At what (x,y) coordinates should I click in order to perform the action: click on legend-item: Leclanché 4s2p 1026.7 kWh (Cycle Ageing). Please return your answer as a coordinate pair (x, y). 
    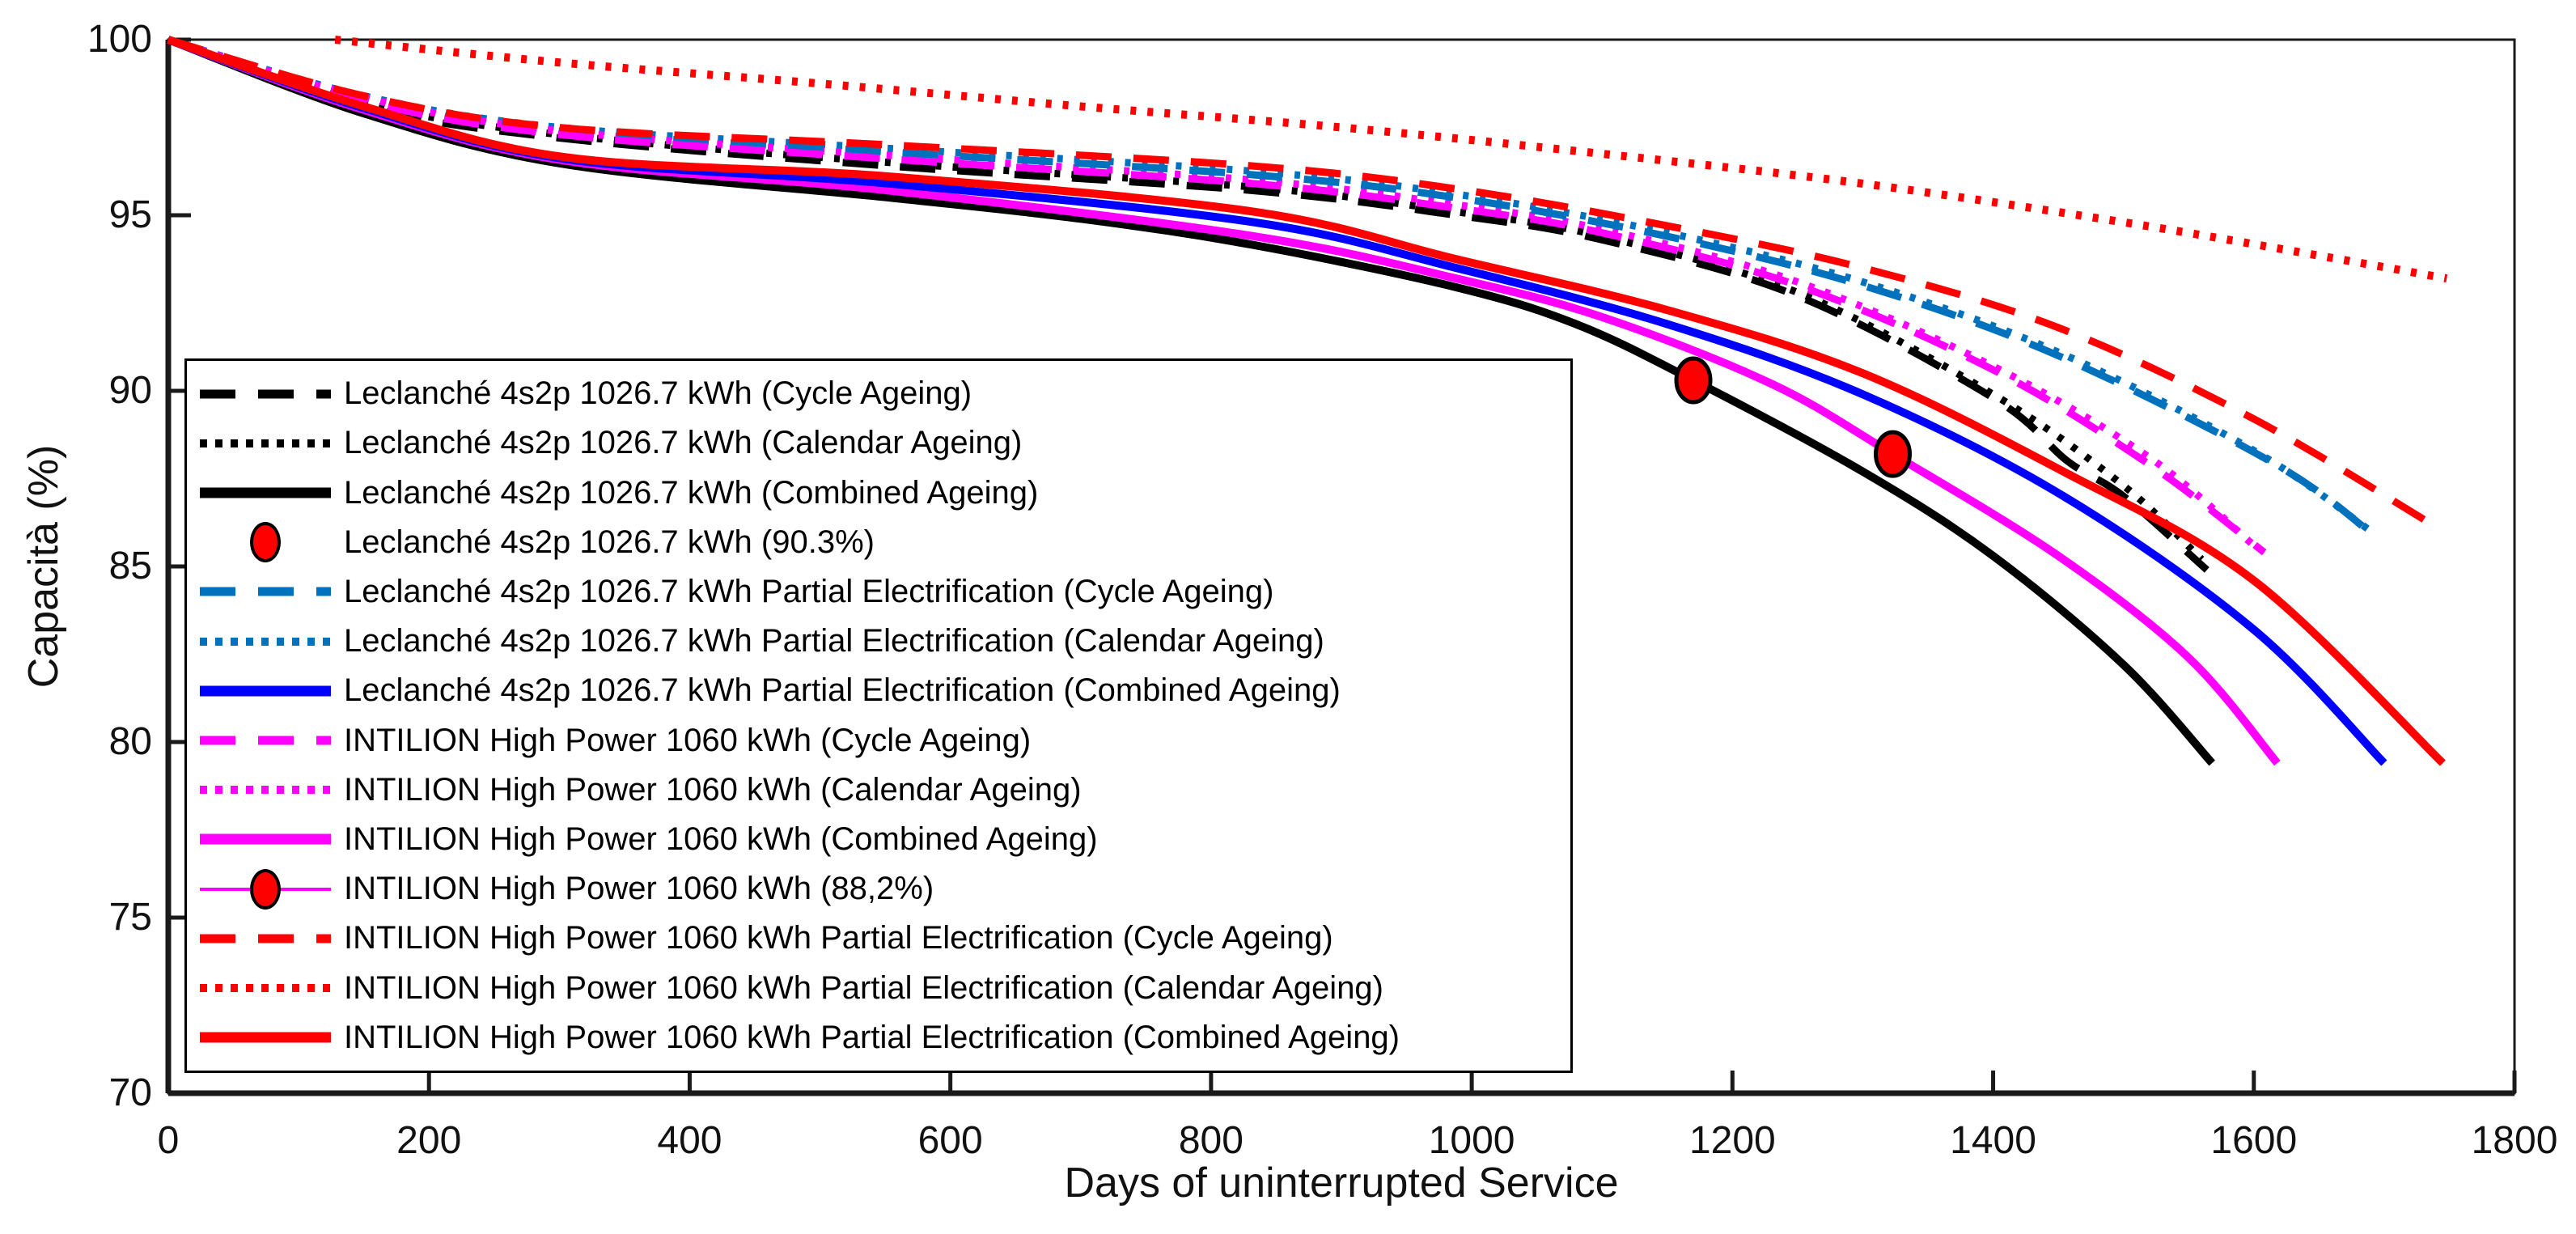
    Looking at the image, I should click on (881, 394).